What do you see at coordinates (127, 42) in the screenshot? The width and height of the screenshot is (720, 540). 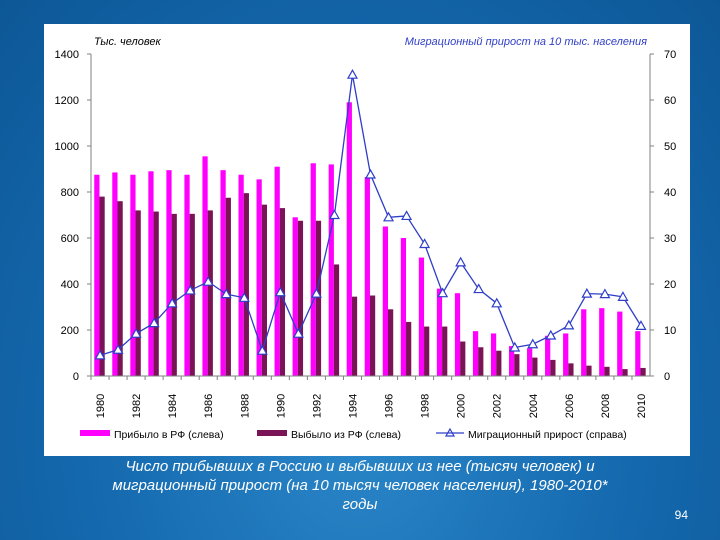 I see `left-axis-title: Тыс. человек` at bounding box center [127, 42].